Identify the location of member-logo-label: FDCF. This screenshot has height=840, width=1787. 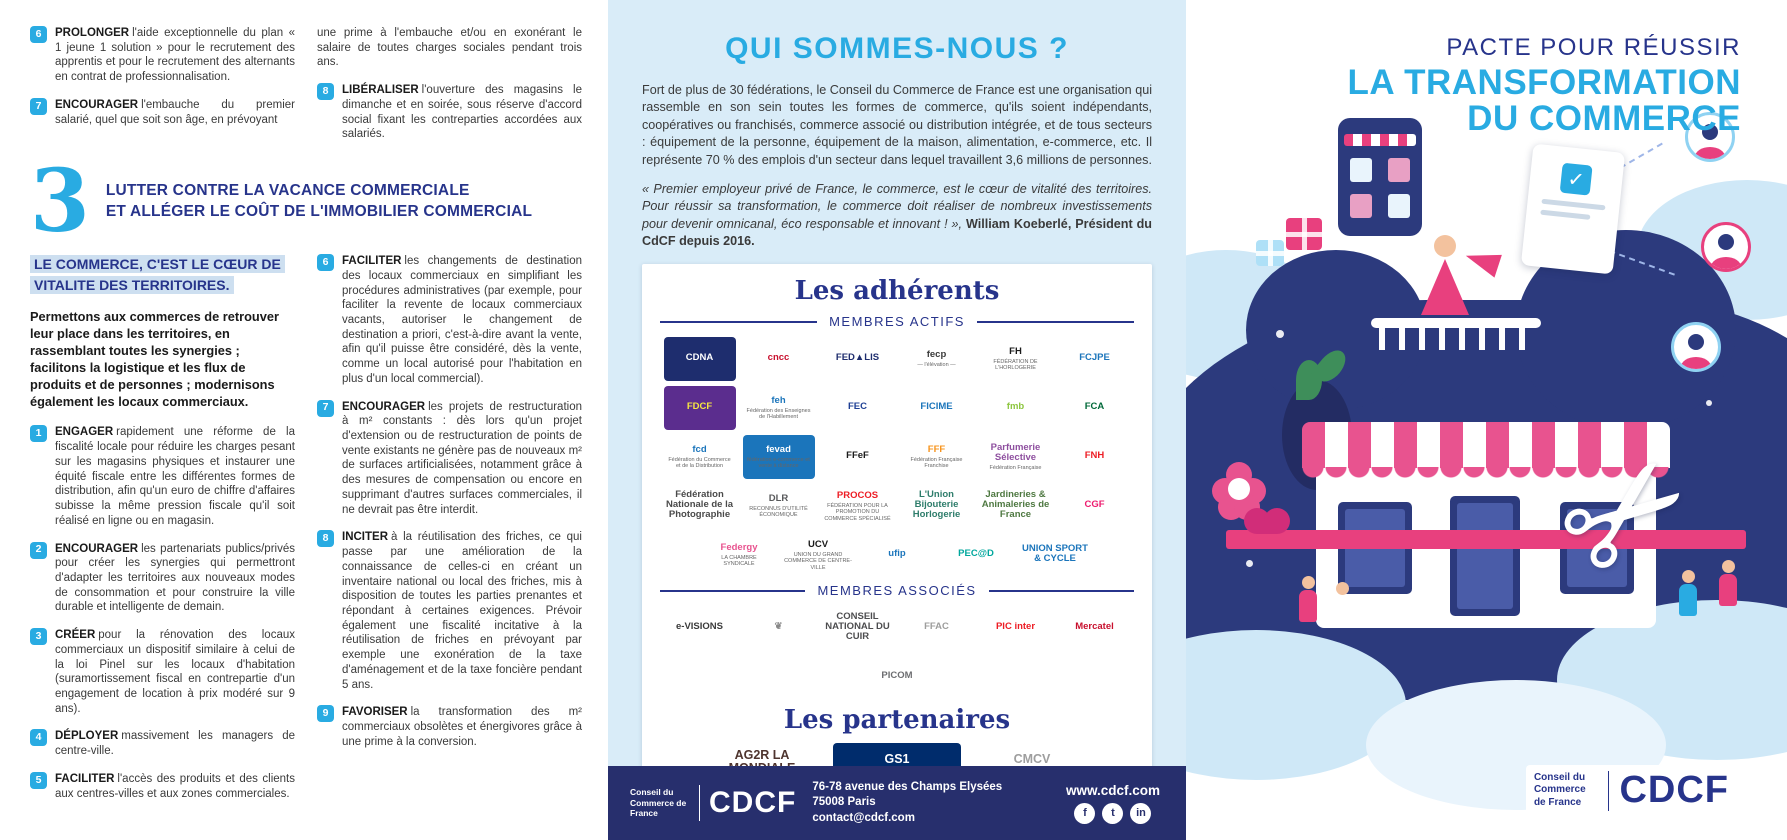
(699, 407).